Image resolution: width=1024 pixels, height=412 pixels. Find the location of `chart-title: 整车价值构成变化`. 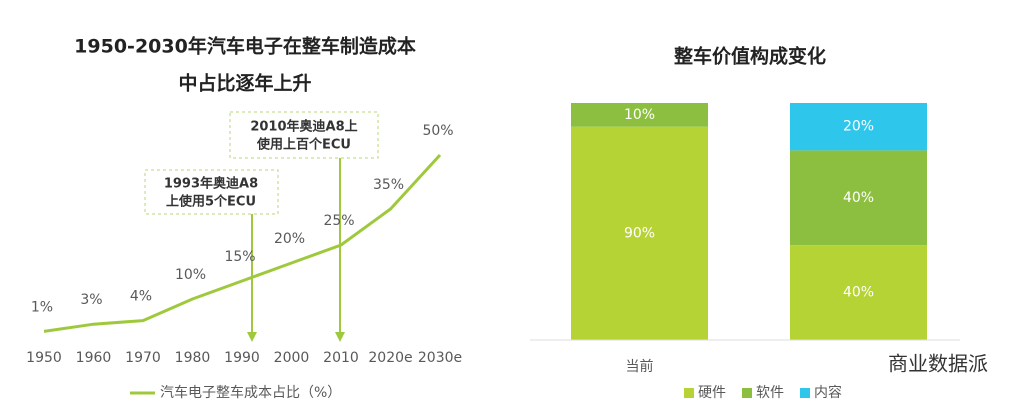

chart-title: 整车价值构成变化 is located at coordinates (750, 56).